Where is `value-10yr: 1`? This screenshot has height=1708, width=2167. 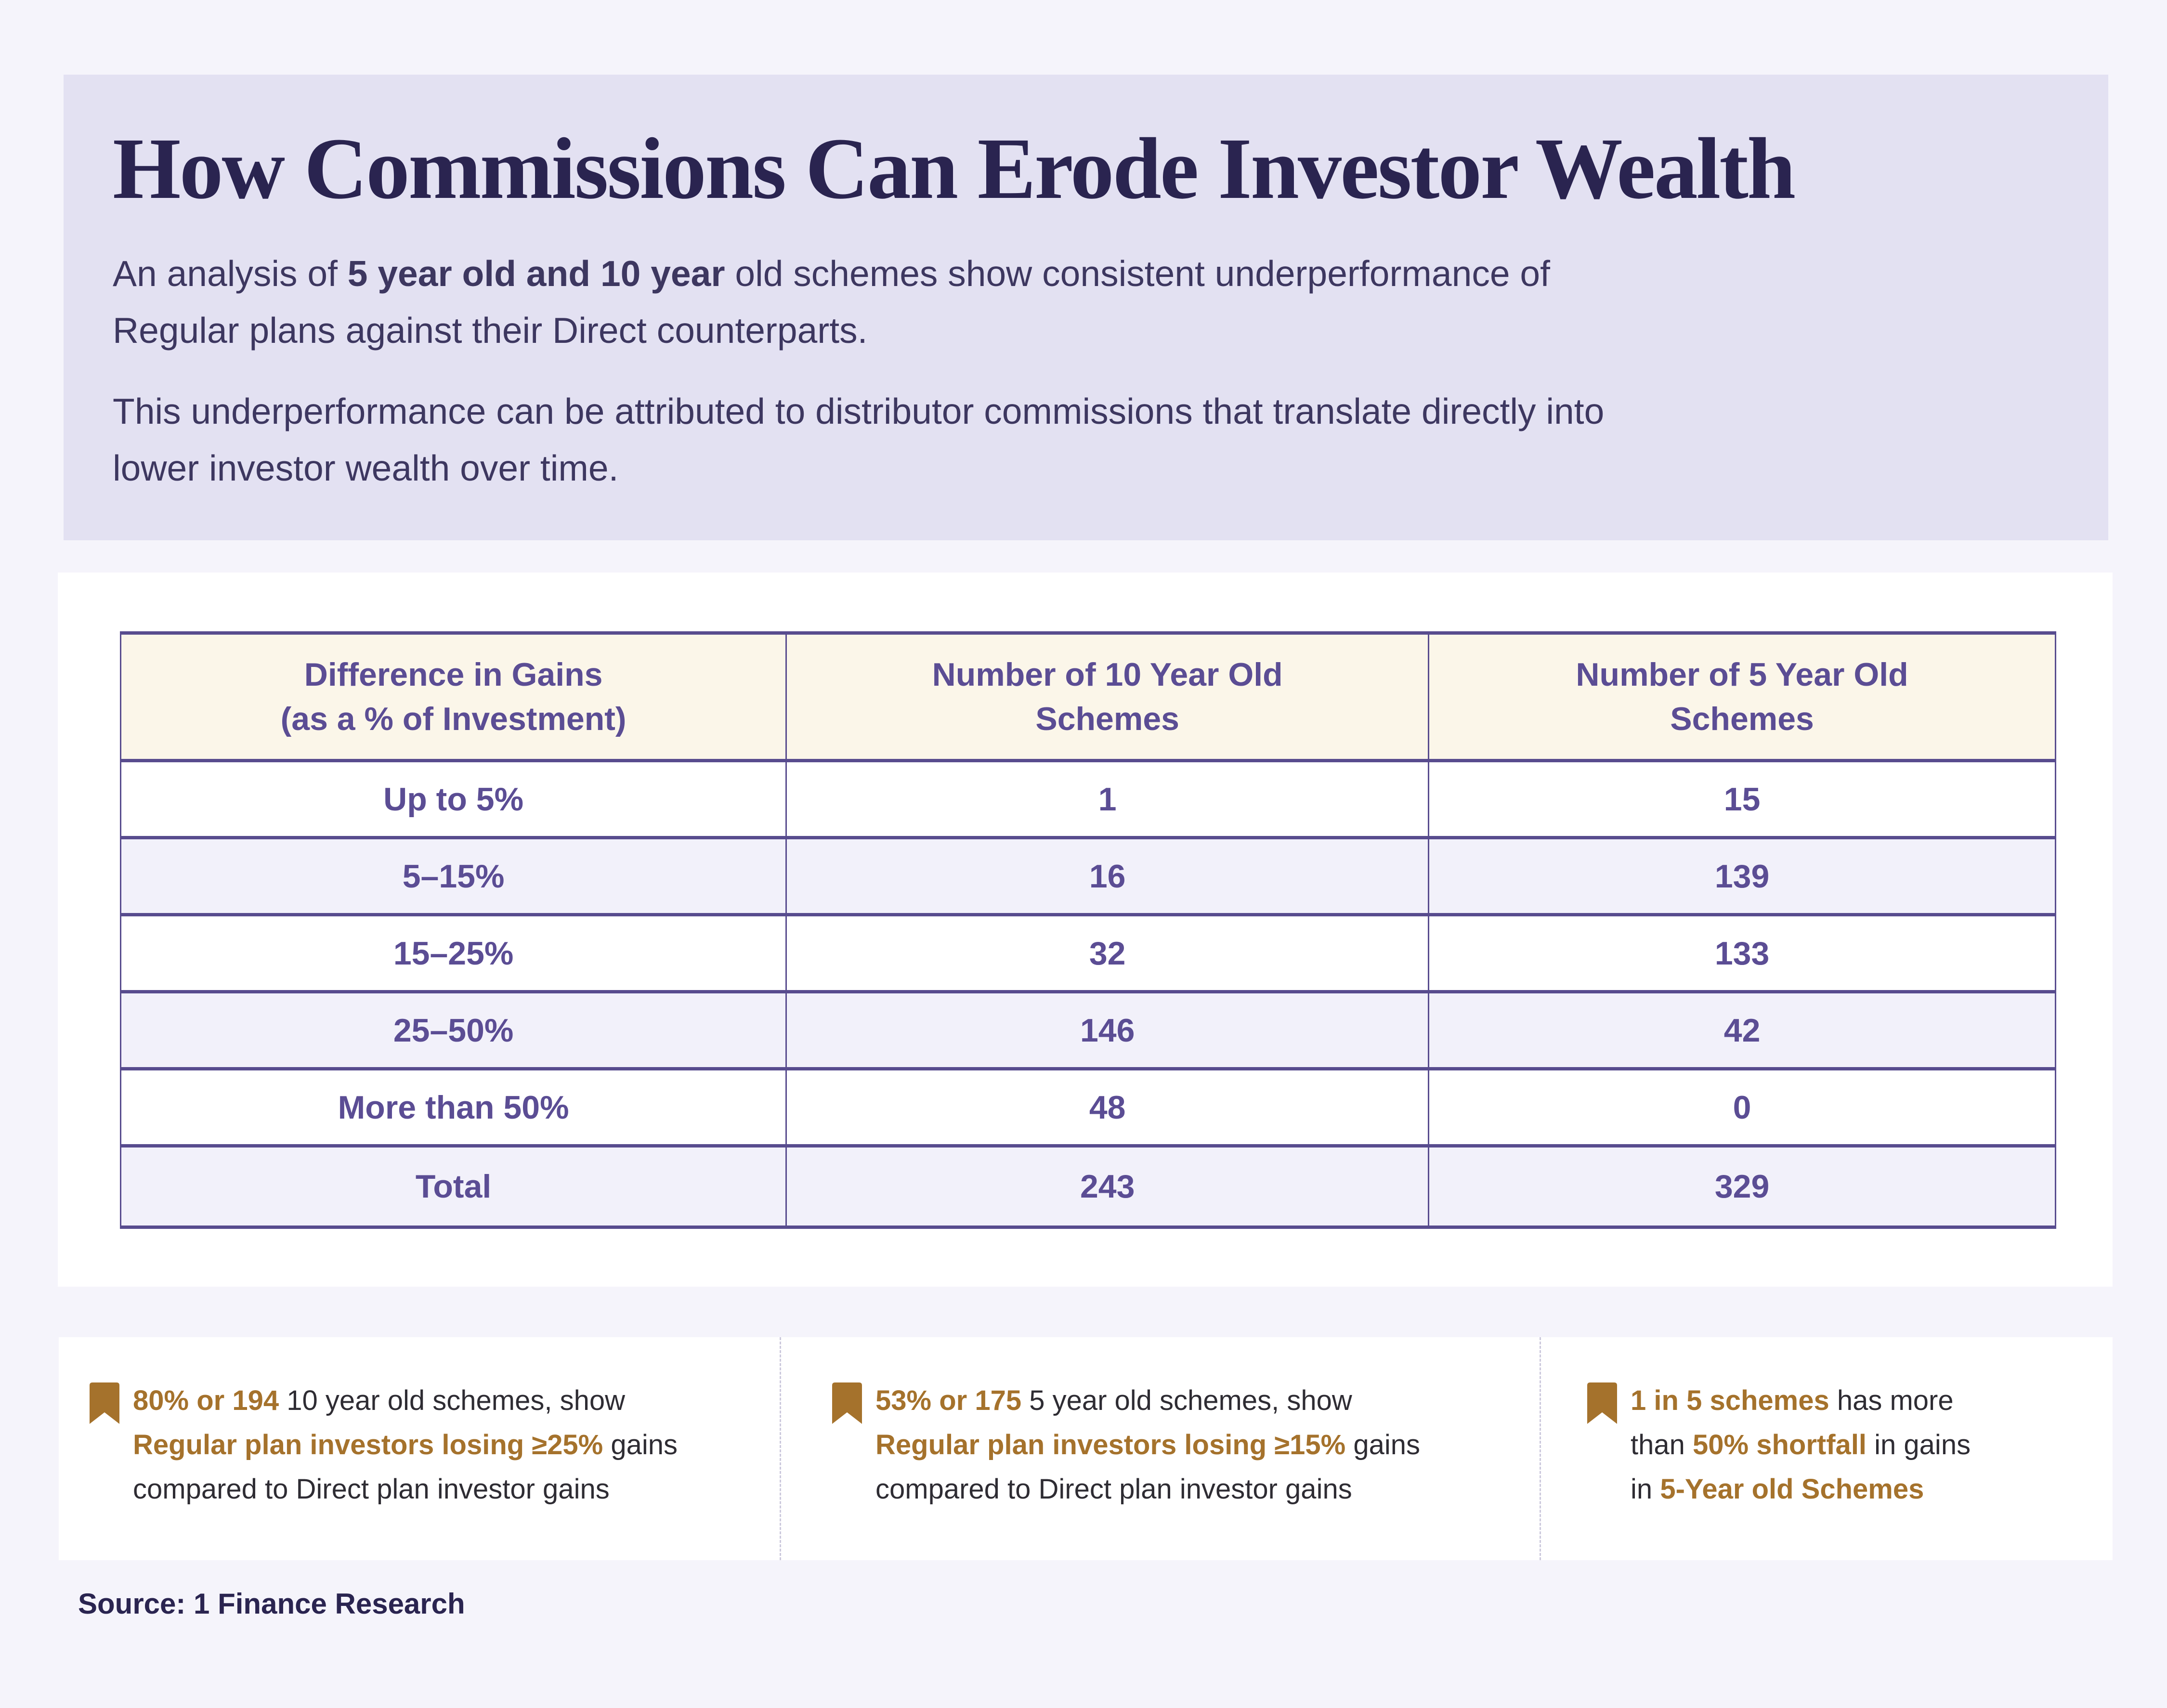 value-10yr: 1 is located at coordinates (1107, 799).